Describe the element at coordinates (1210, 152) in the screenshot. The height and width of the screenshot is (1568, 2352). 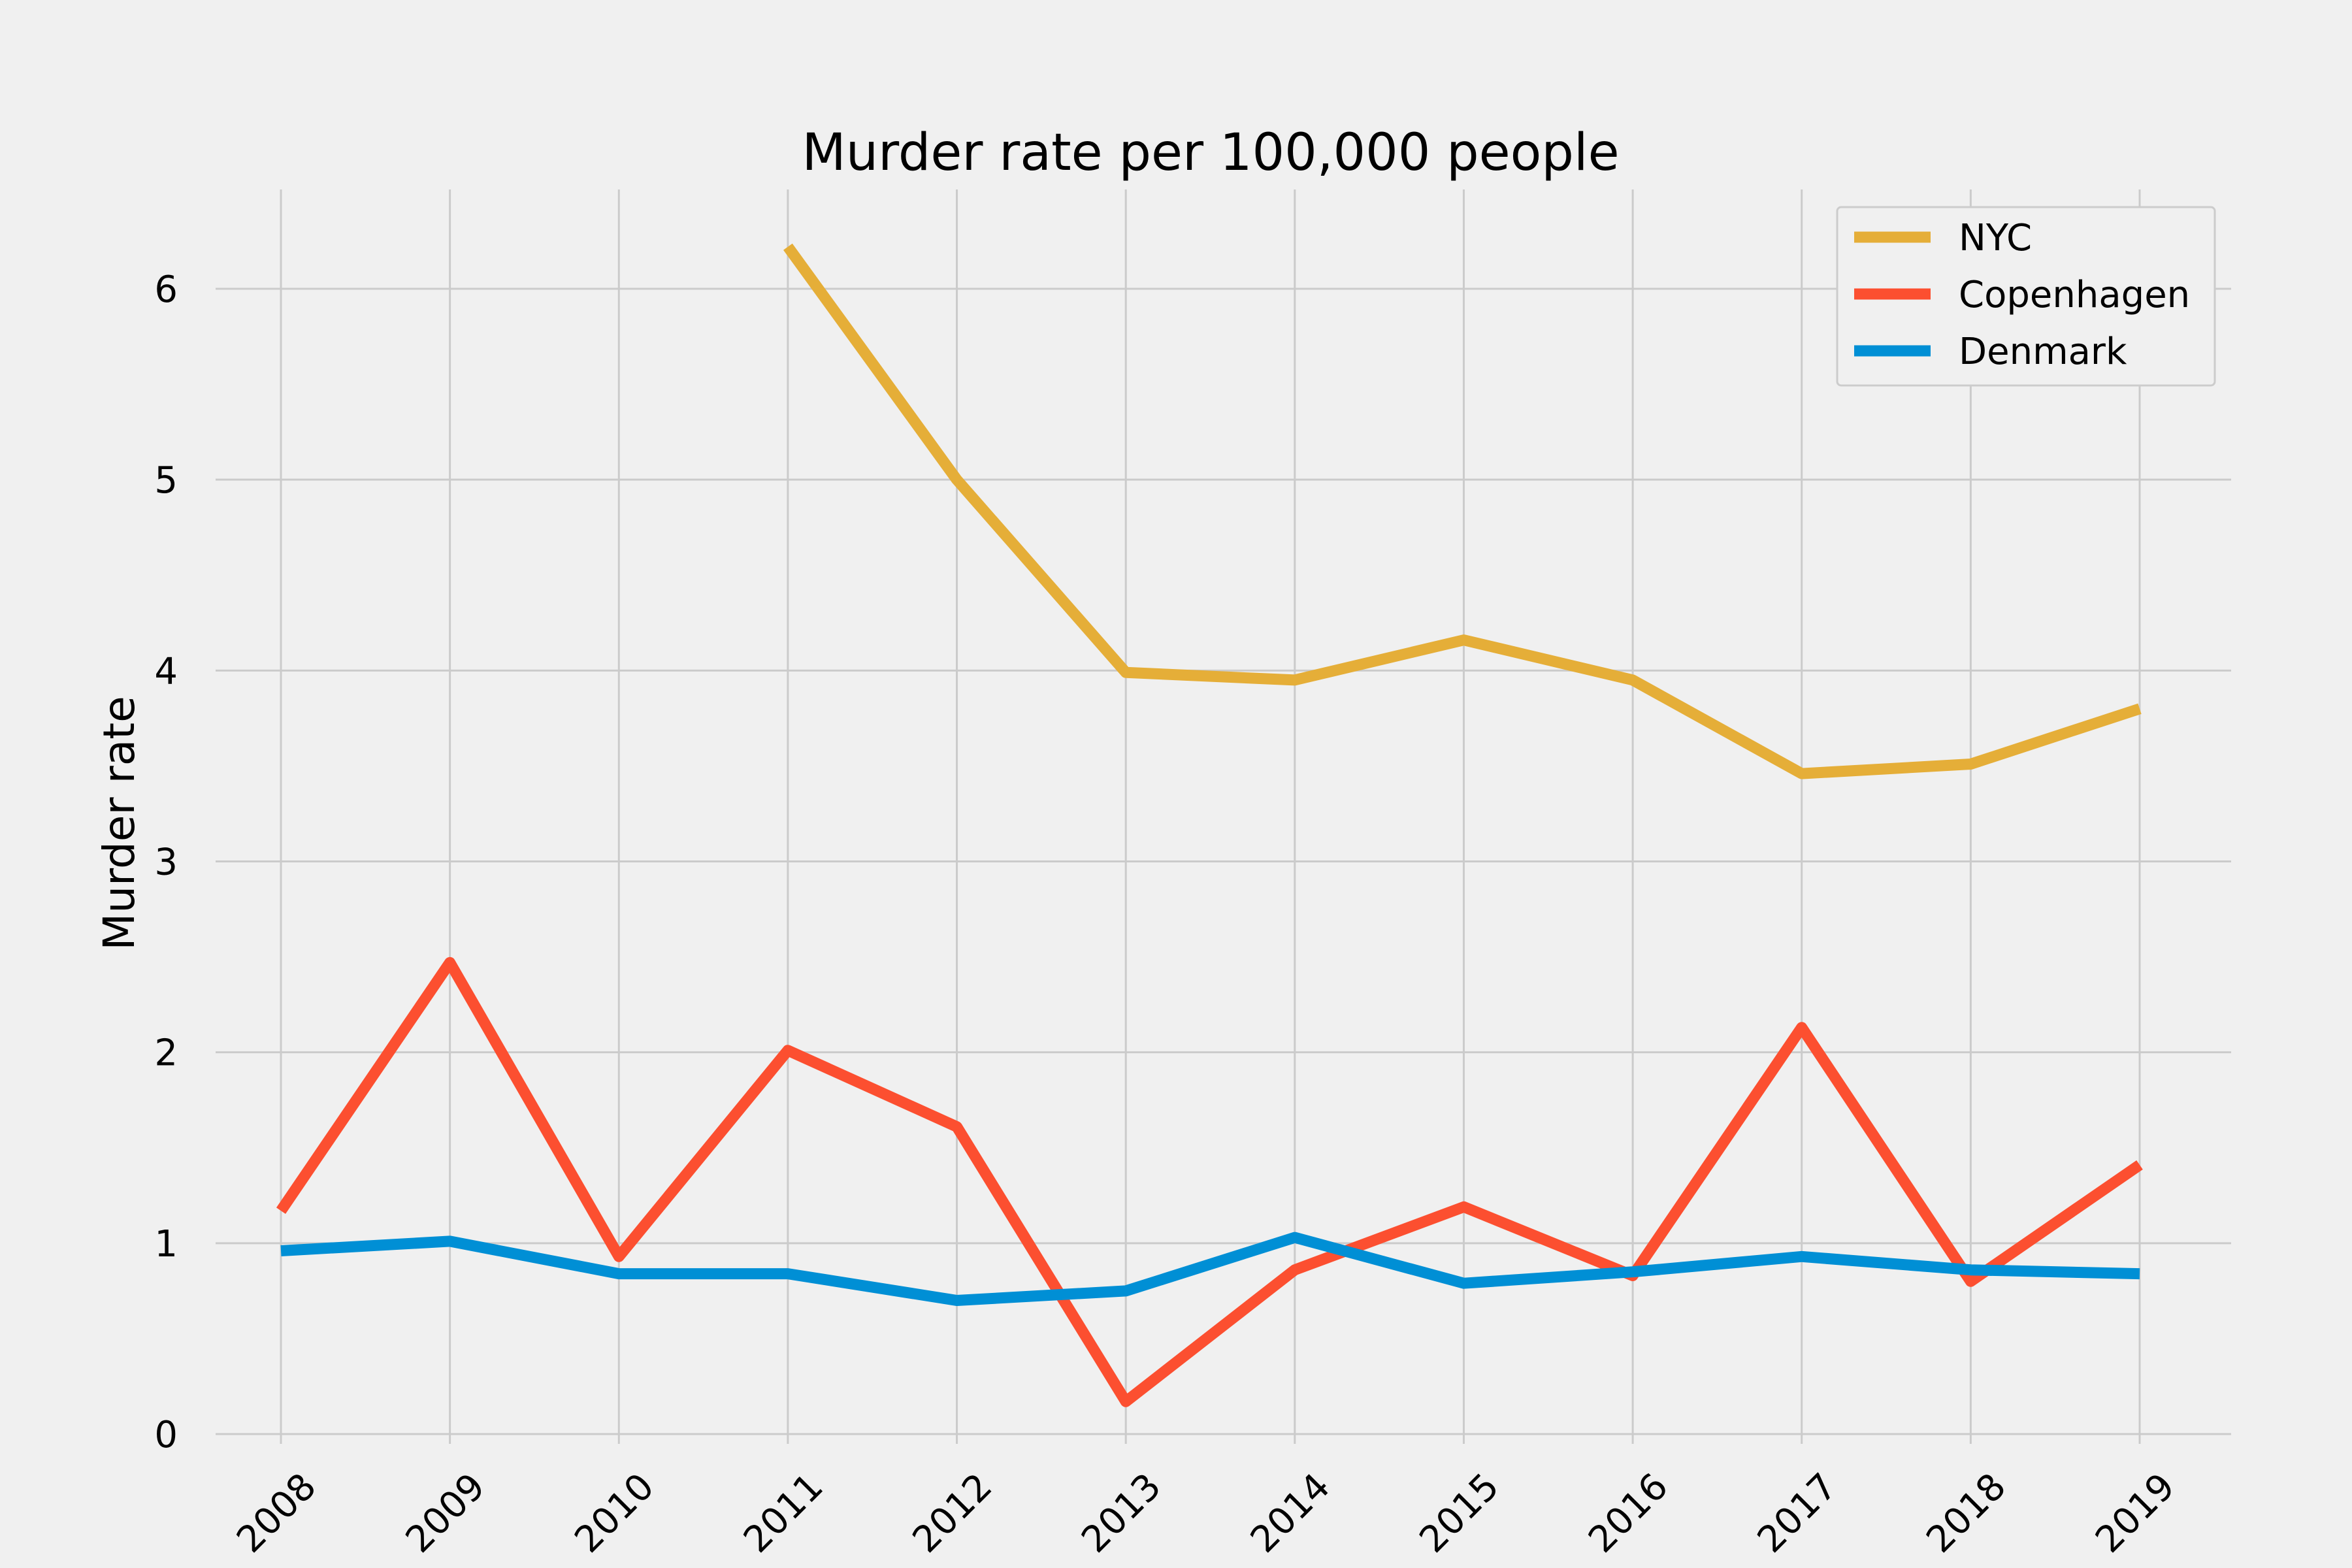
I see `chart-title: Murder rate per 100,000 people` at that location.